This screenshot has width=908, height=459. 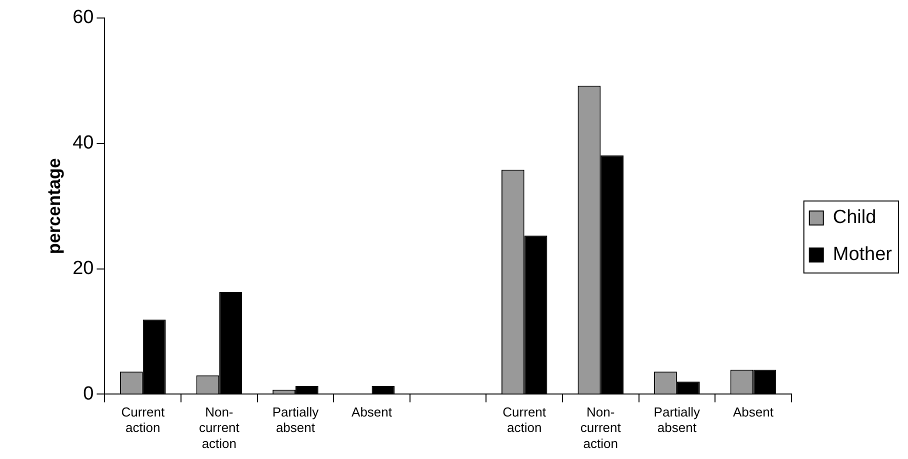 What do you see at coordinates (854, 217) in the screenshot?
I see `legend-label: Child` at bounding box center [854, 217].